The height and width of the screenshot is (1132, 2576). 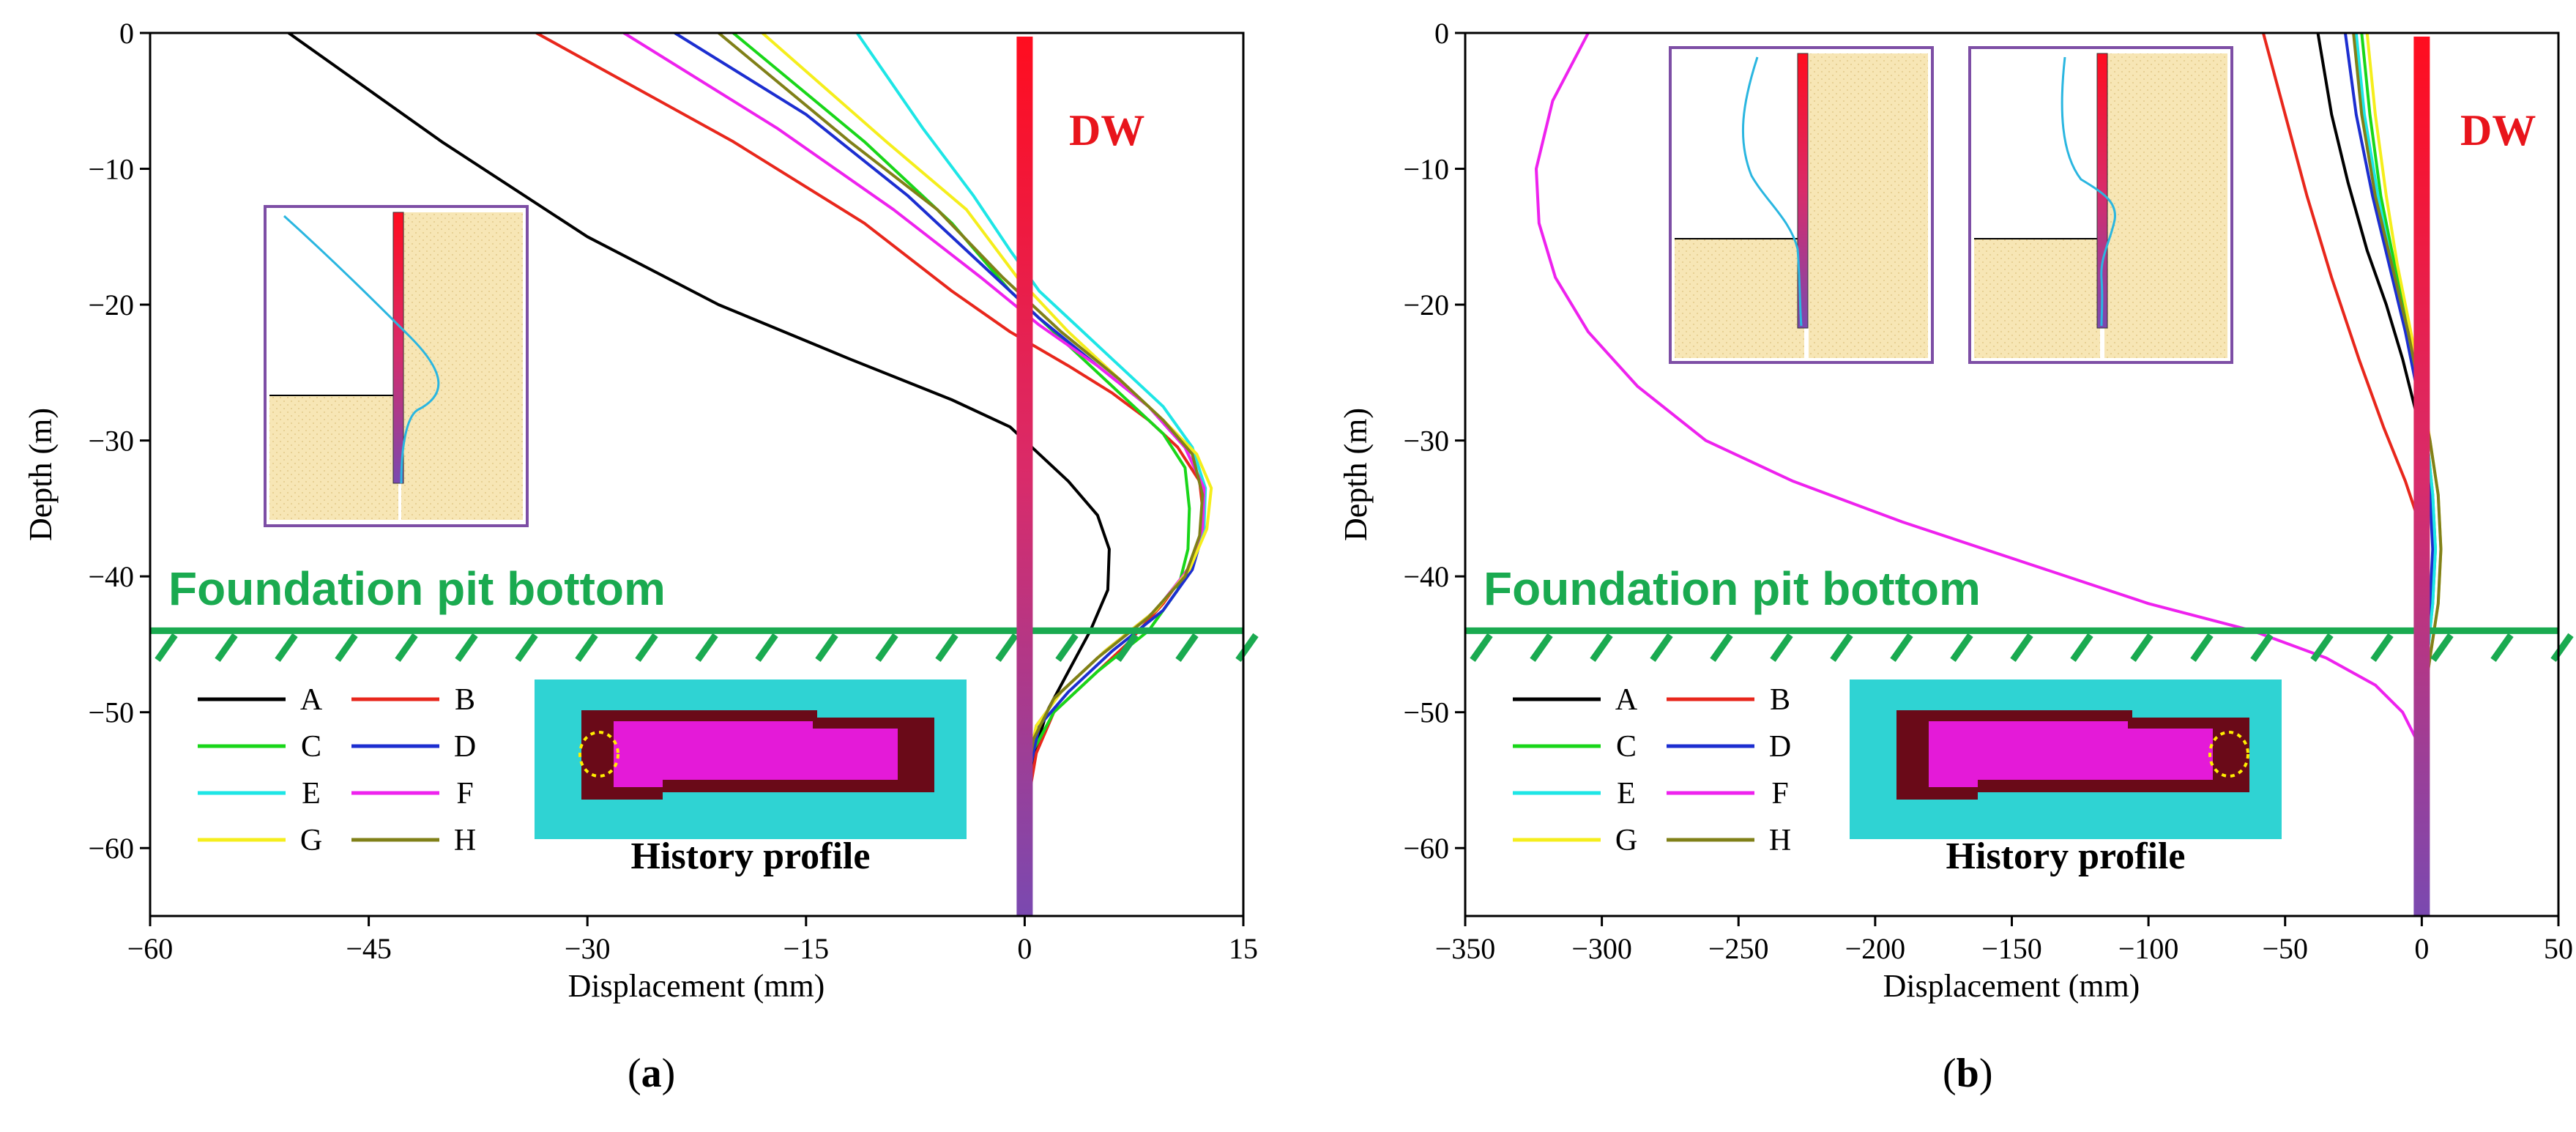 What do you see at coordinates (2100, 205) in the screenshot?
I see `deformation-inset-right` at bounding box center [2100, 205].